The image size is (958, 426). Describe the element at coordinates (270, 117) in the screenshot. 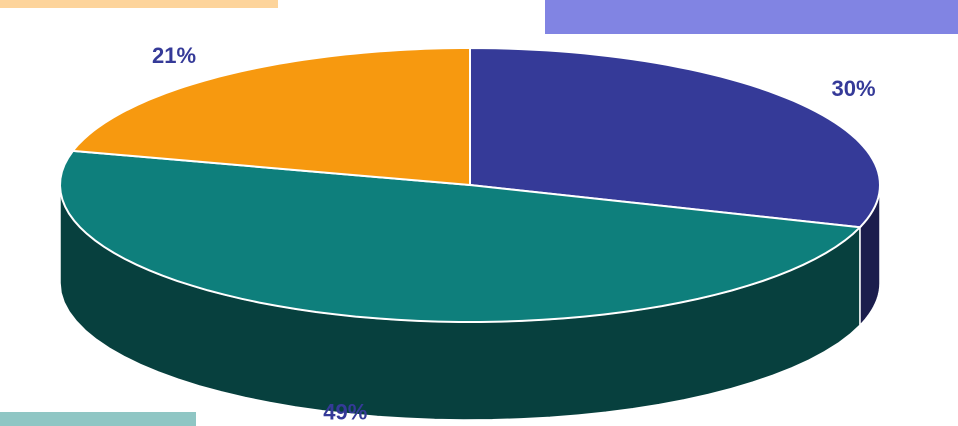

I see `slice` at that location.